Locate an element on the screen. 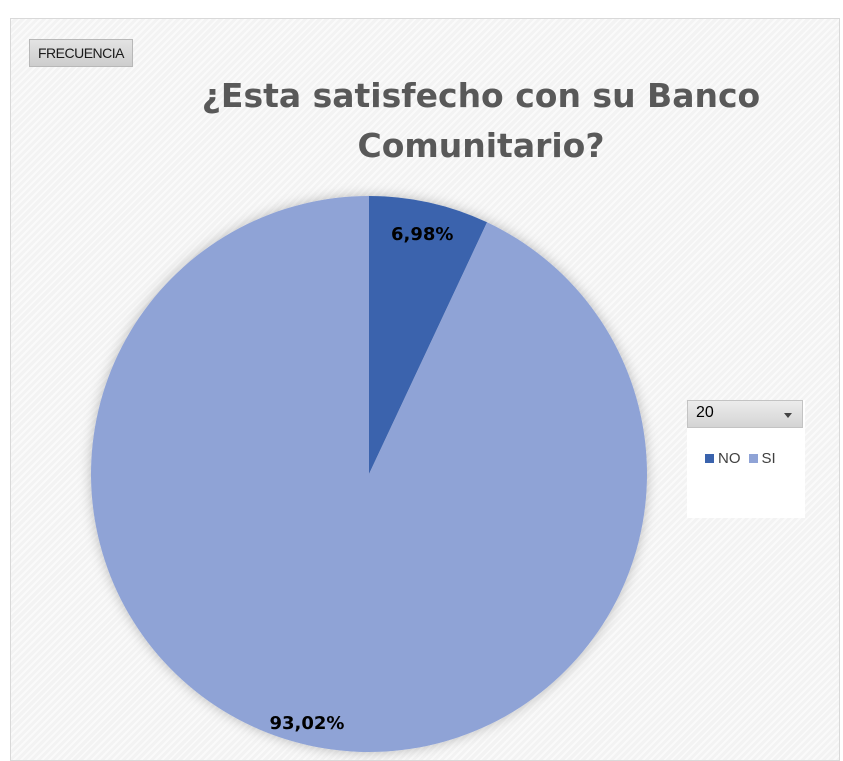  legend-items: NO SI is located at coordinates (744, 458).